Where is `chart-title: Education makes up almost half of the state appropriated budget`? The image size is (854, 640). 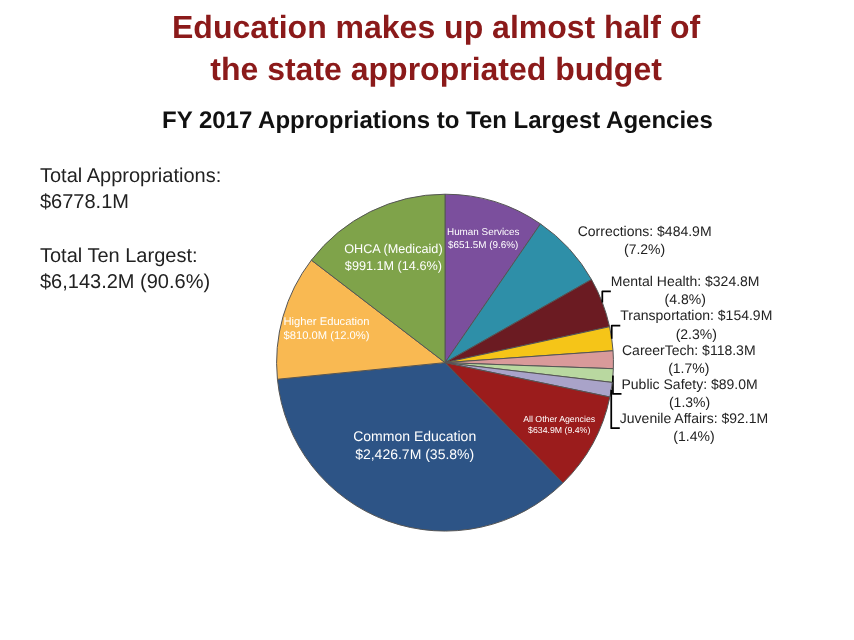
chart-title: Education makes up almost half of the state appropriated budget is located at coordinates (437, 50).